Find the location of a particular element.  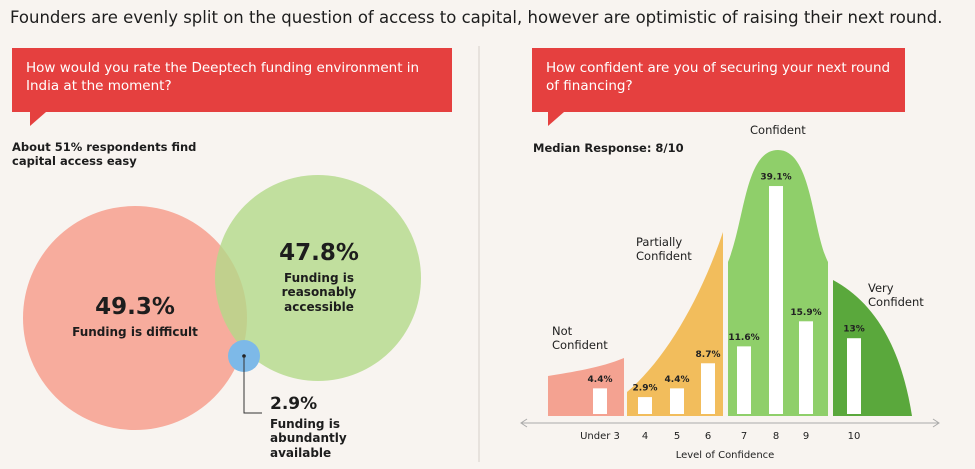

x-tick-label: 5 is located at coordinates (677, 436).